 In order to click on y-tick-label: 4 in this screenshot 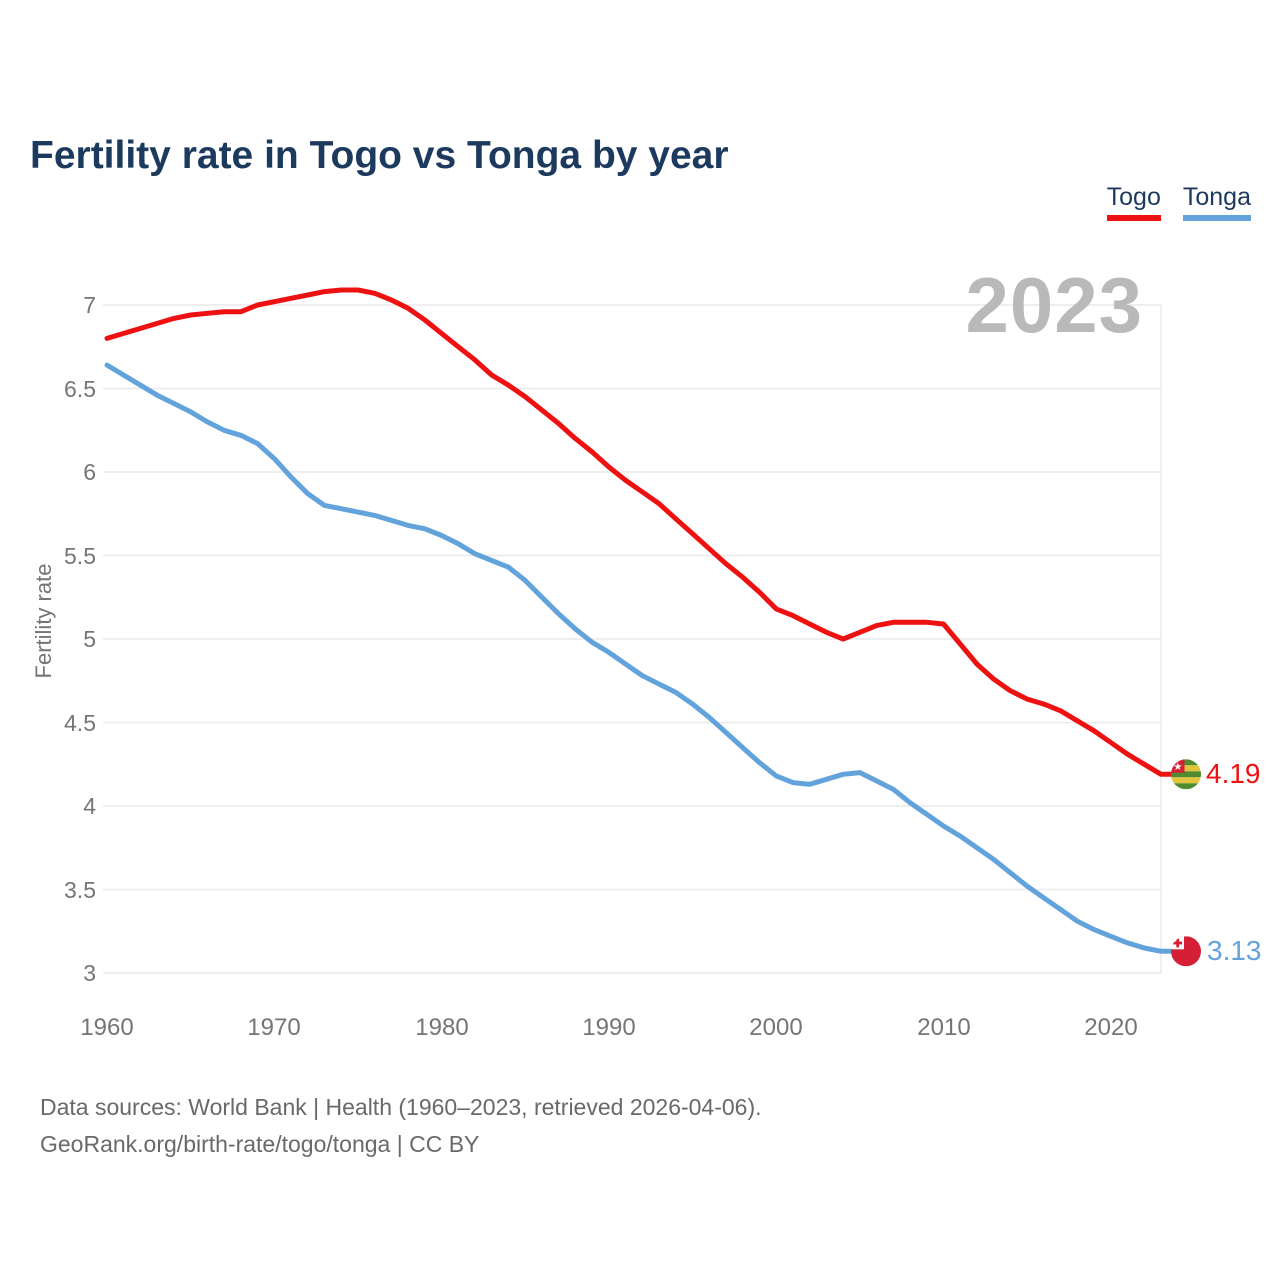, I will do `click(89, 806)`.